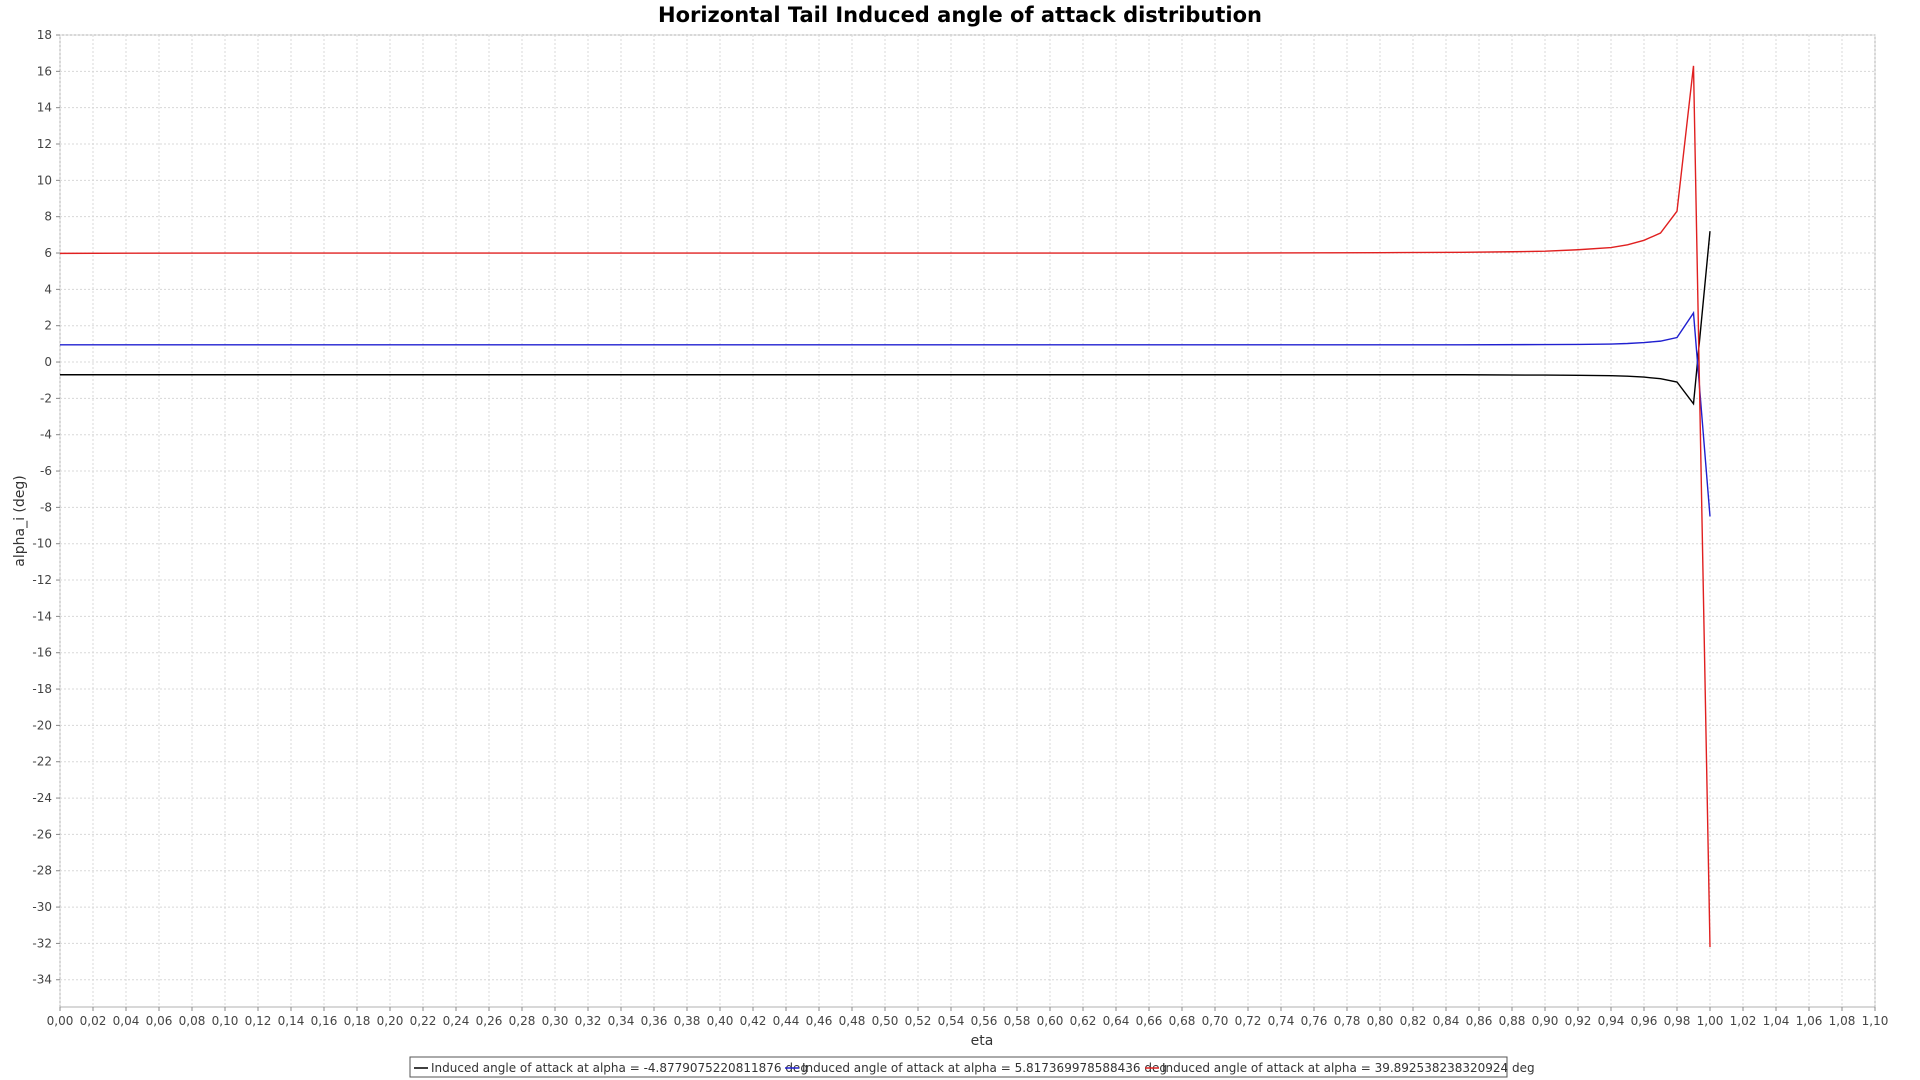 The image size is (1920, 1080). I want to click on y-tick-label: 0, so click(48, 362).